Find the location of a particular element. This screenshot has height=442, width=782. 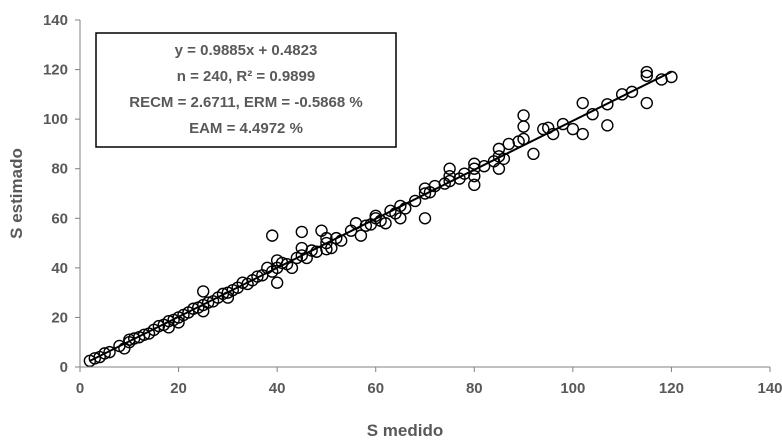

x-tick-label: 60 is located at coordinates (375, 388).